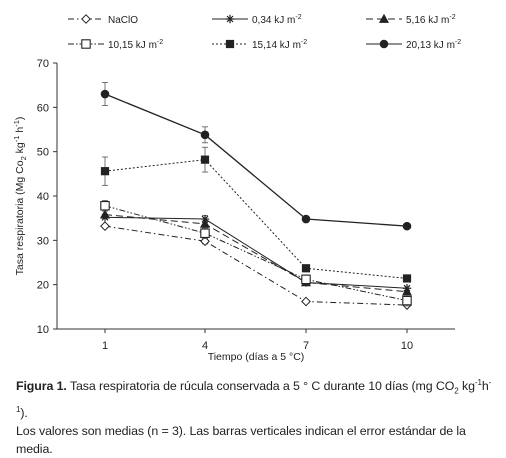 The image size is (506, 458). I want to click on y-tick-label: 60, so click(43, 108).